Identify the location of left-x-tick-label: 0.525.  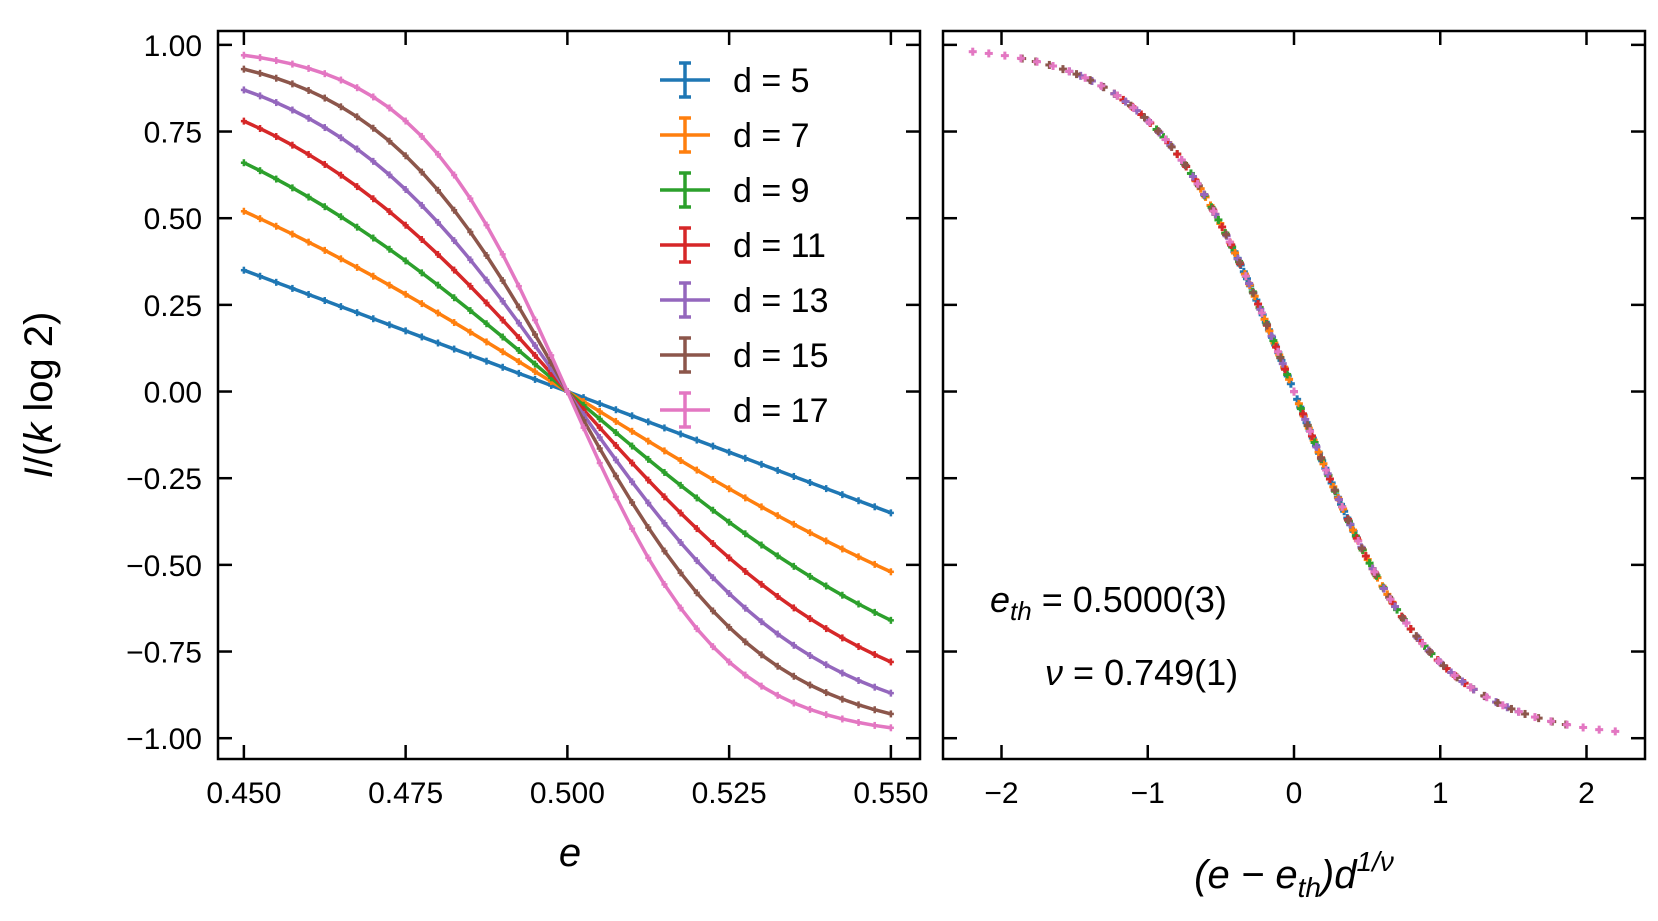
(729, 793).